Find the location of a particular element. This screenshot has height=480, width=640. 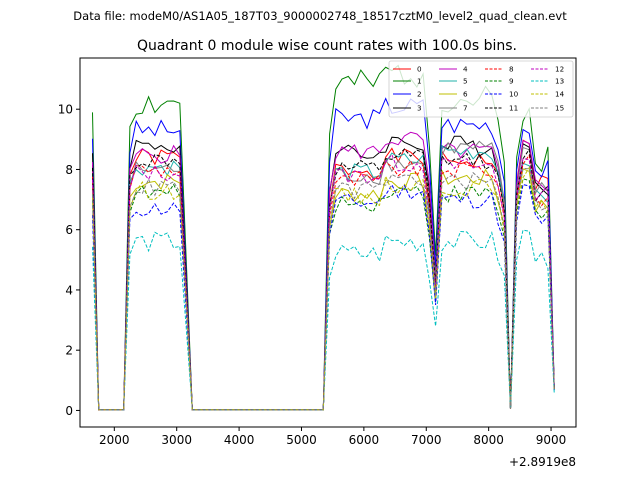

y-tick-label: 10 is located at coordinates (65, 110).